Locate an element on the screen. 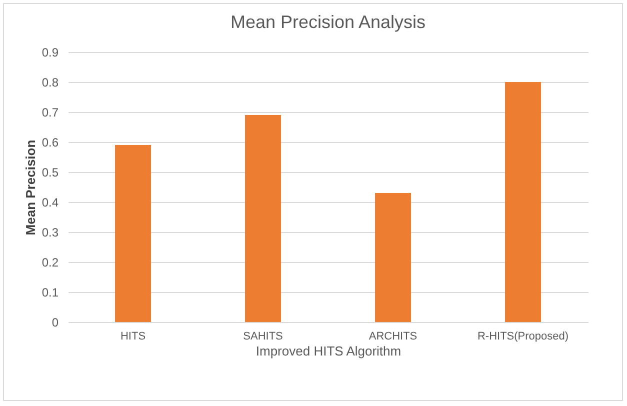  y-tick-label: 0.8 is located at coordinates (50, 83).